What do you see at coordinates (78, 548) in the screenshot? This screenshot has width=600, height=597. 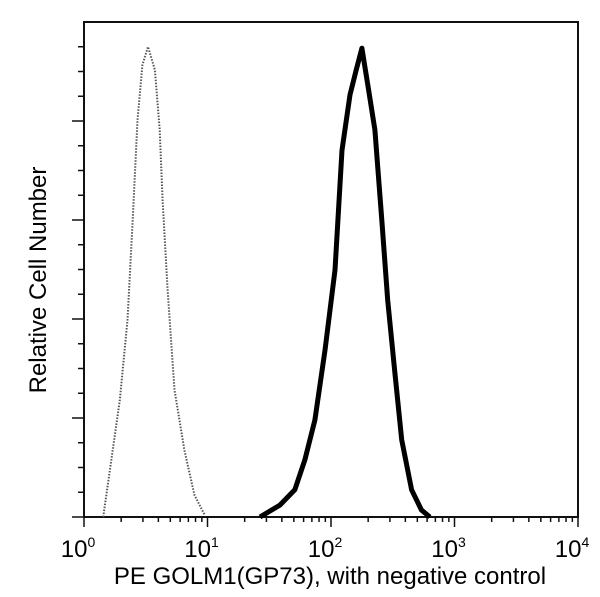 I see `x-tick-label: 10⁰` at bounding box center [78, 548].